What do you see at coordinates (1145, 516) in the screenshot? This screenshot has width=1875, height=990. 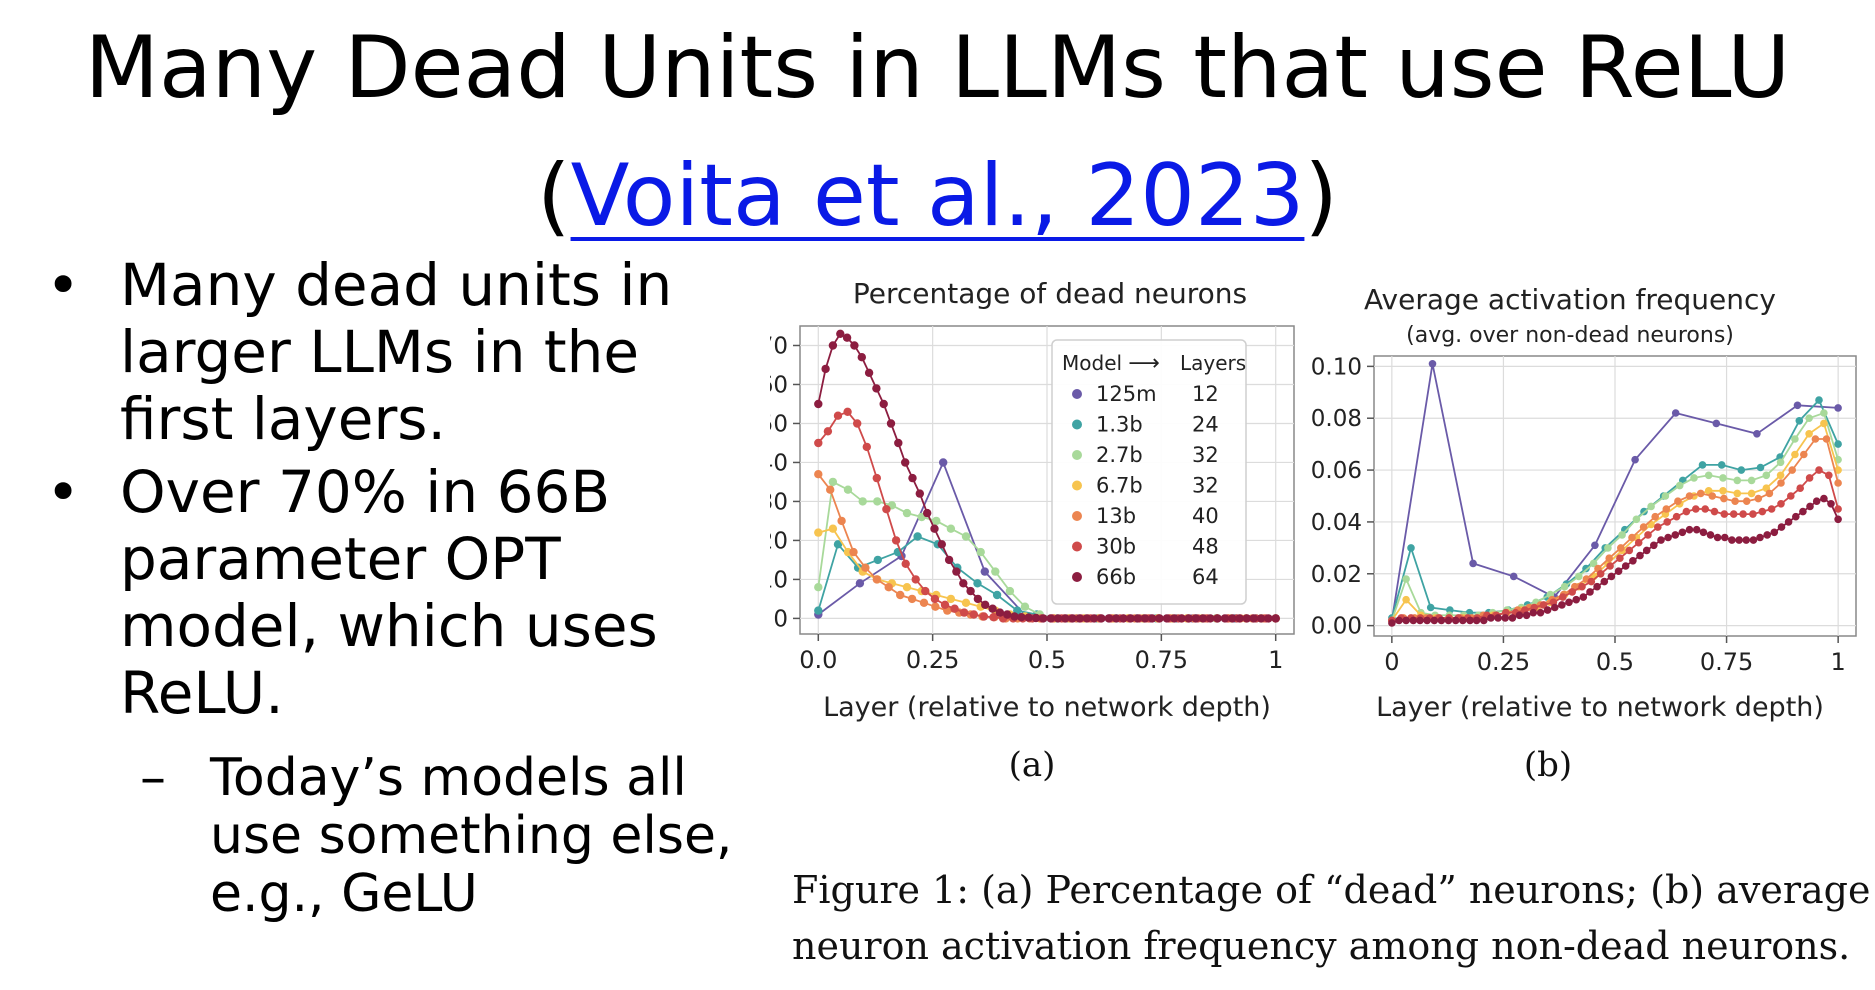 I see `legend-row-13b: 13b 40` at bounding box center [1145, 516].